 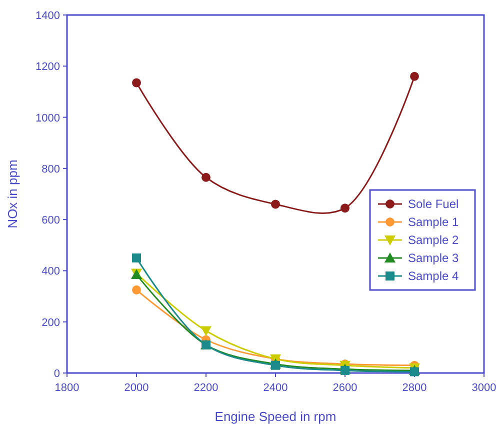 What do you see at coordinates (12, 194) in the screenshot?
I see `y-axis-title: NOx in ppm` at bounding box center [12, 194].